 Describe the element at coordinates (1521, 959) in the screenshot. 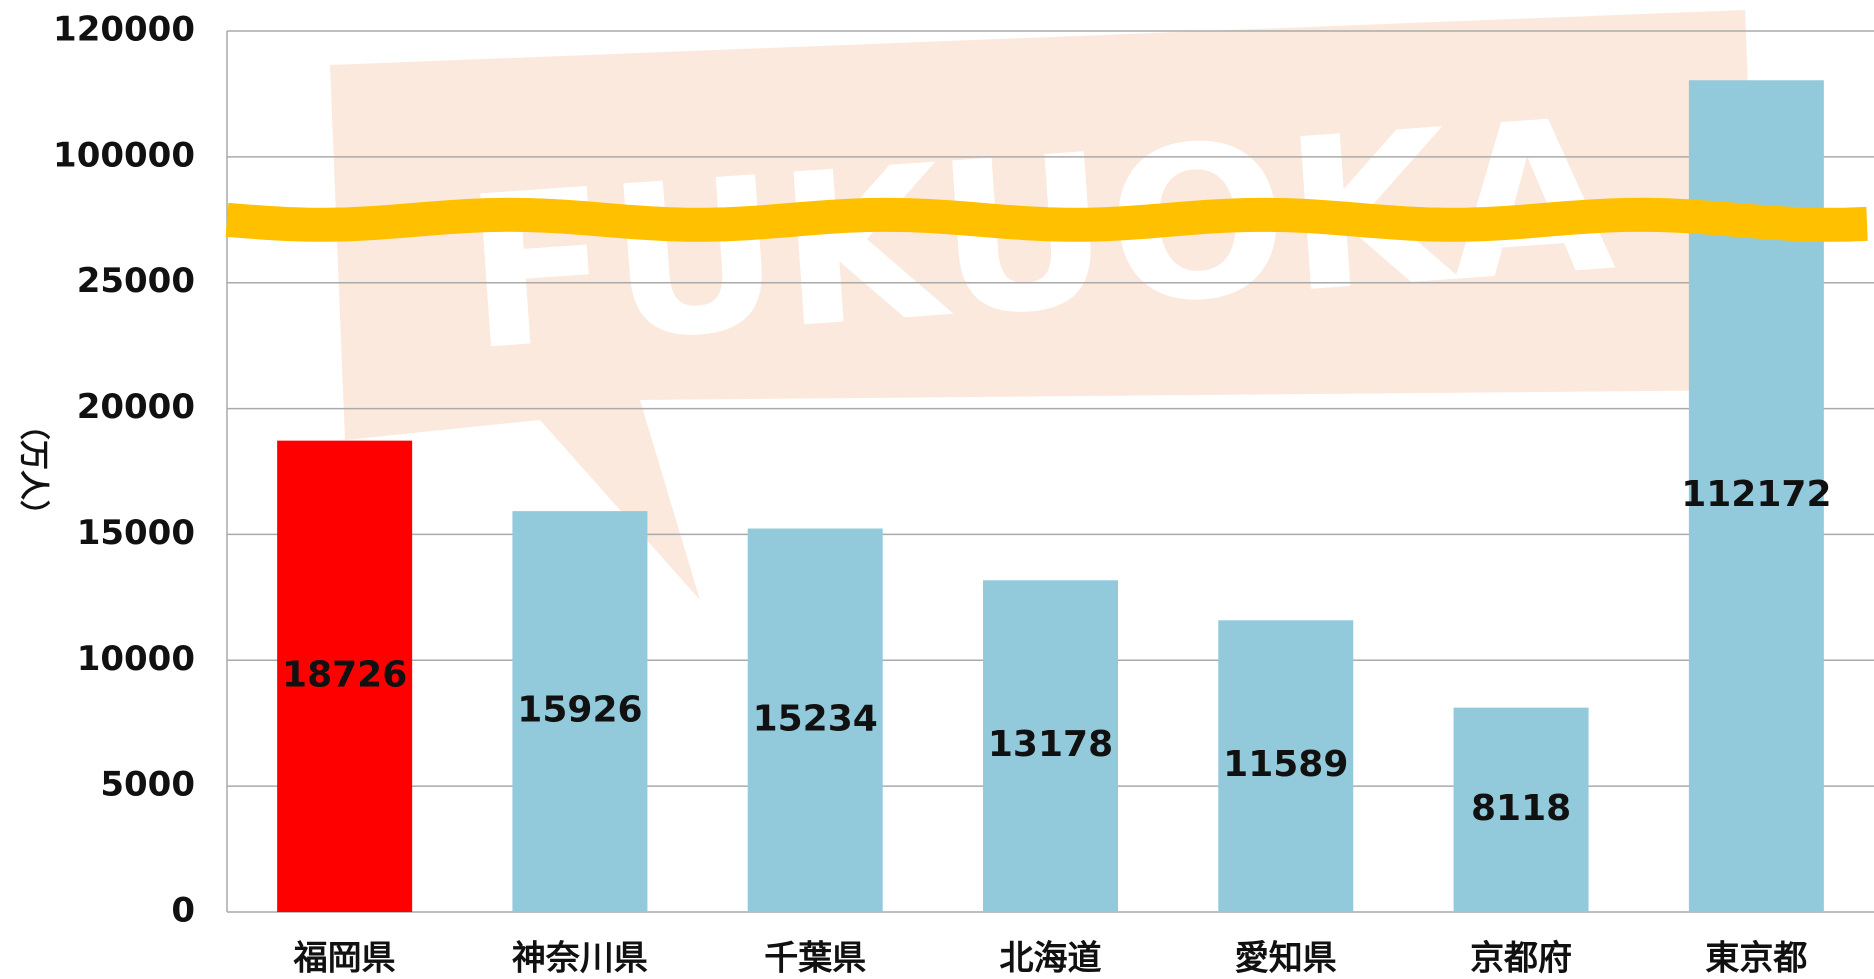

I see `x-tick-label: 京都府` at that location.